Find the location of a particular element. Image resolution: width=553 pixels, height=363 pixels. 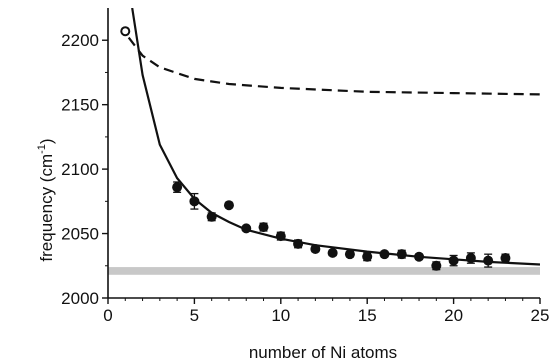

y-axis-title-main: frequency (cm is located at coordinates (46, 208).